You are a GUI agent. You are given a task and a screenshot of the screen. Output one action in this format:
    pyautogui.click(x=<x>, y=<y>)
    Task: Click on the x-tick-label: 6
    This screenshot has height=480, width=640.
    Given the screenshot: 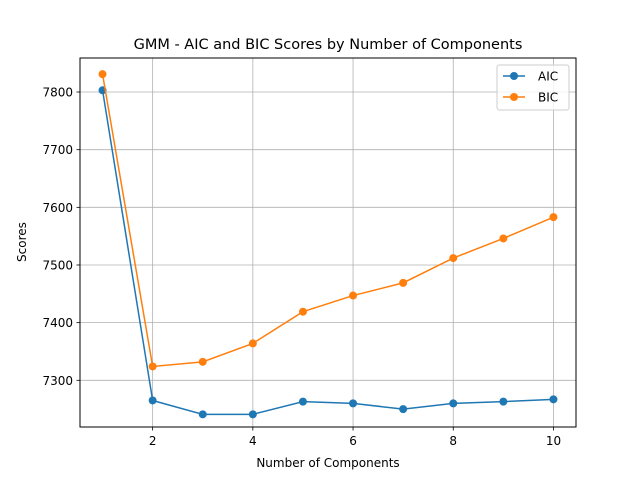 What is the action you would take?
    pyautogui.click(x=353, y=441)
    